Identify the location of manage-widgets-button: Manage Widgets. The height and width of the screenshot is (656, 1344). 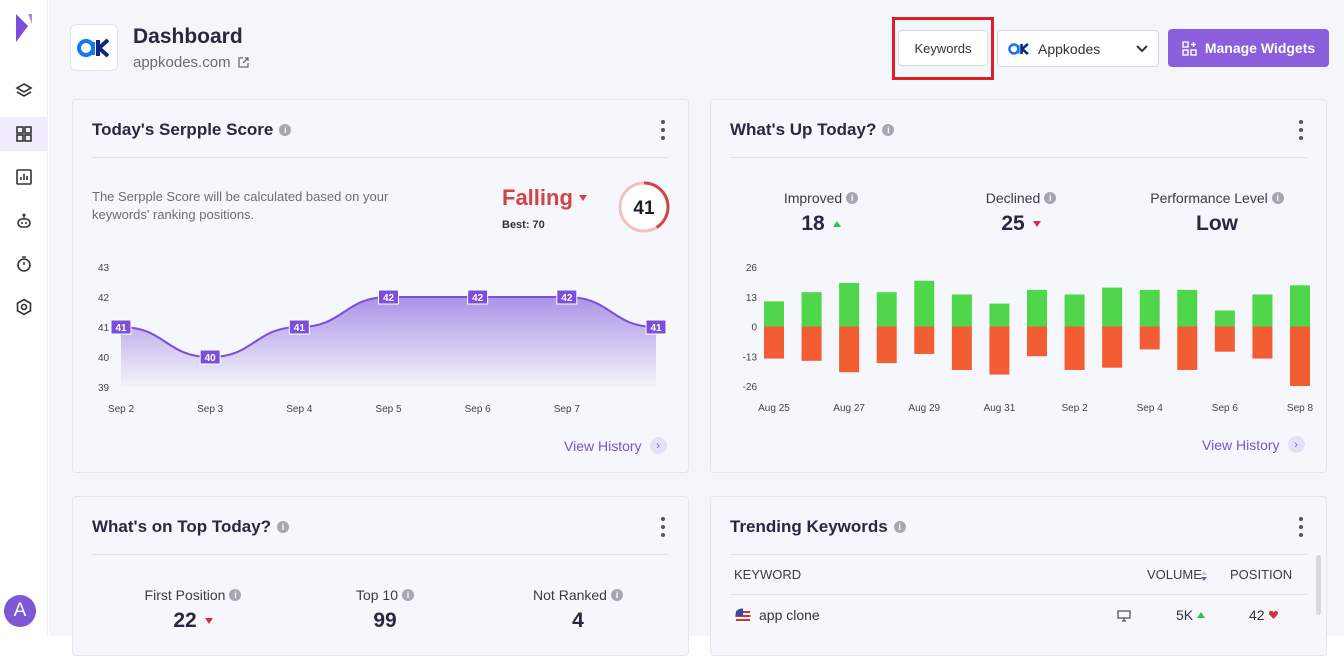
(1248, 48).